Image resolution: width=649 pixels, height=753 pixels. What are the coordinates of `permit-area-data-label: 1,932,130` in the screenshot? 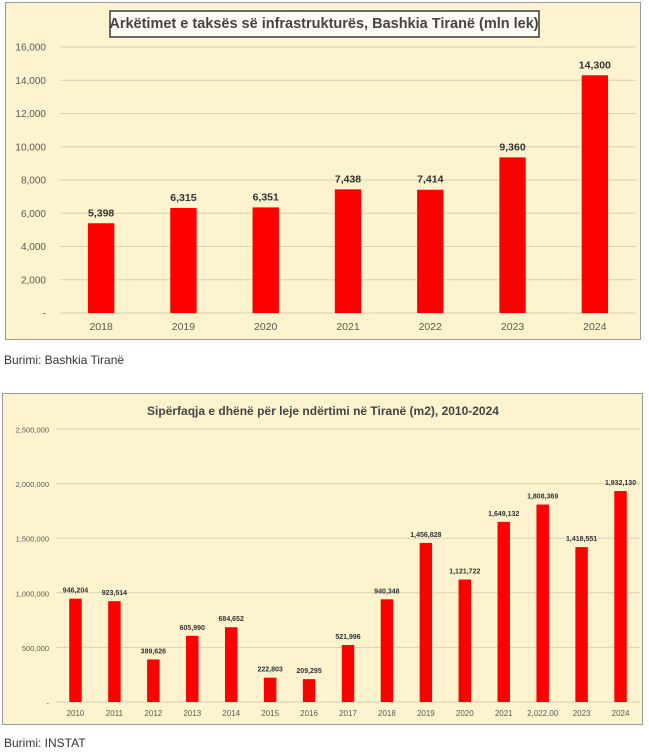 It's located at (620, 483).